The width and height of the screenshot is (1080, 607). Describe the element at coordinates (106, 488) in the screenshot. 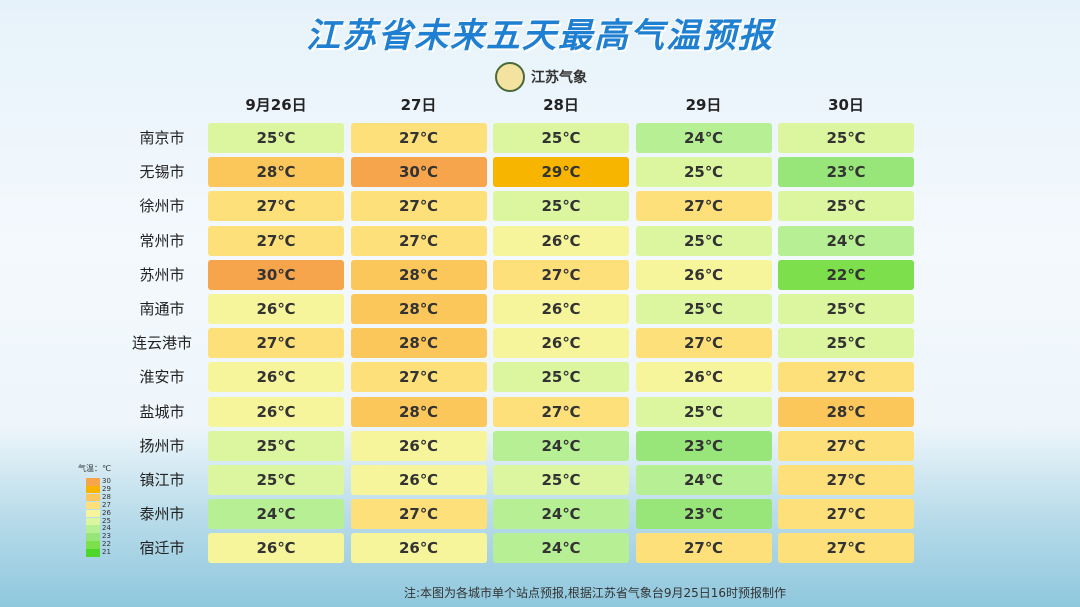

I see `legend-label: 29` at that location.